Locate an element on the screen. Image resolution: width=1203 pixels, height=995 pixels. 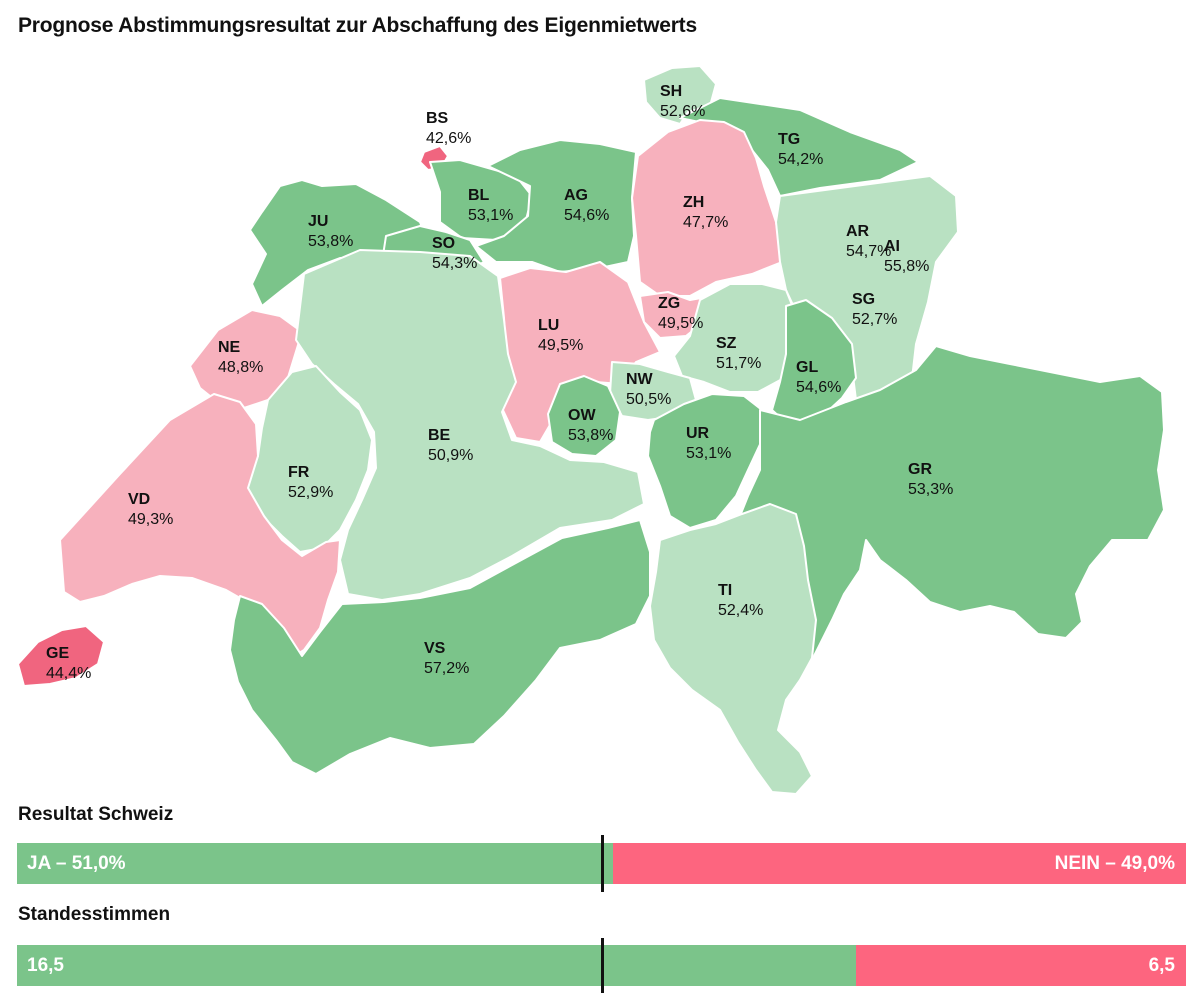
canton-code-label: TI is located at coordinates (725, 590).